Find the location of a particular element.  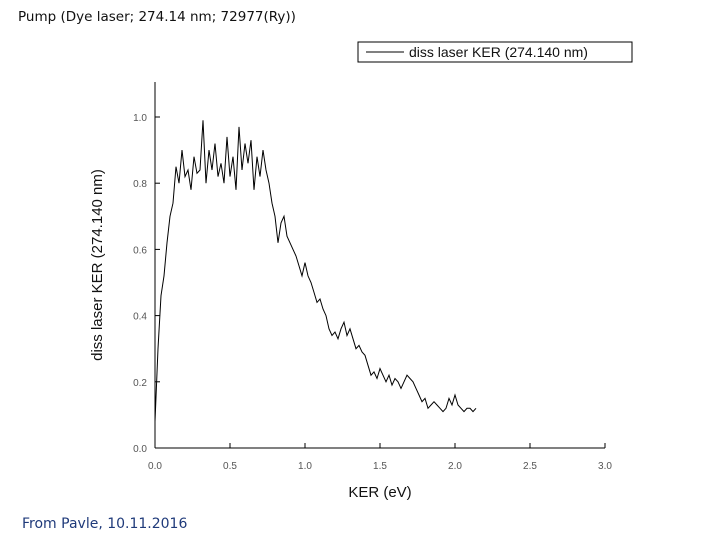

credit-note: From Pavle, 10.11.2016 is located at coordinates (105, 524).